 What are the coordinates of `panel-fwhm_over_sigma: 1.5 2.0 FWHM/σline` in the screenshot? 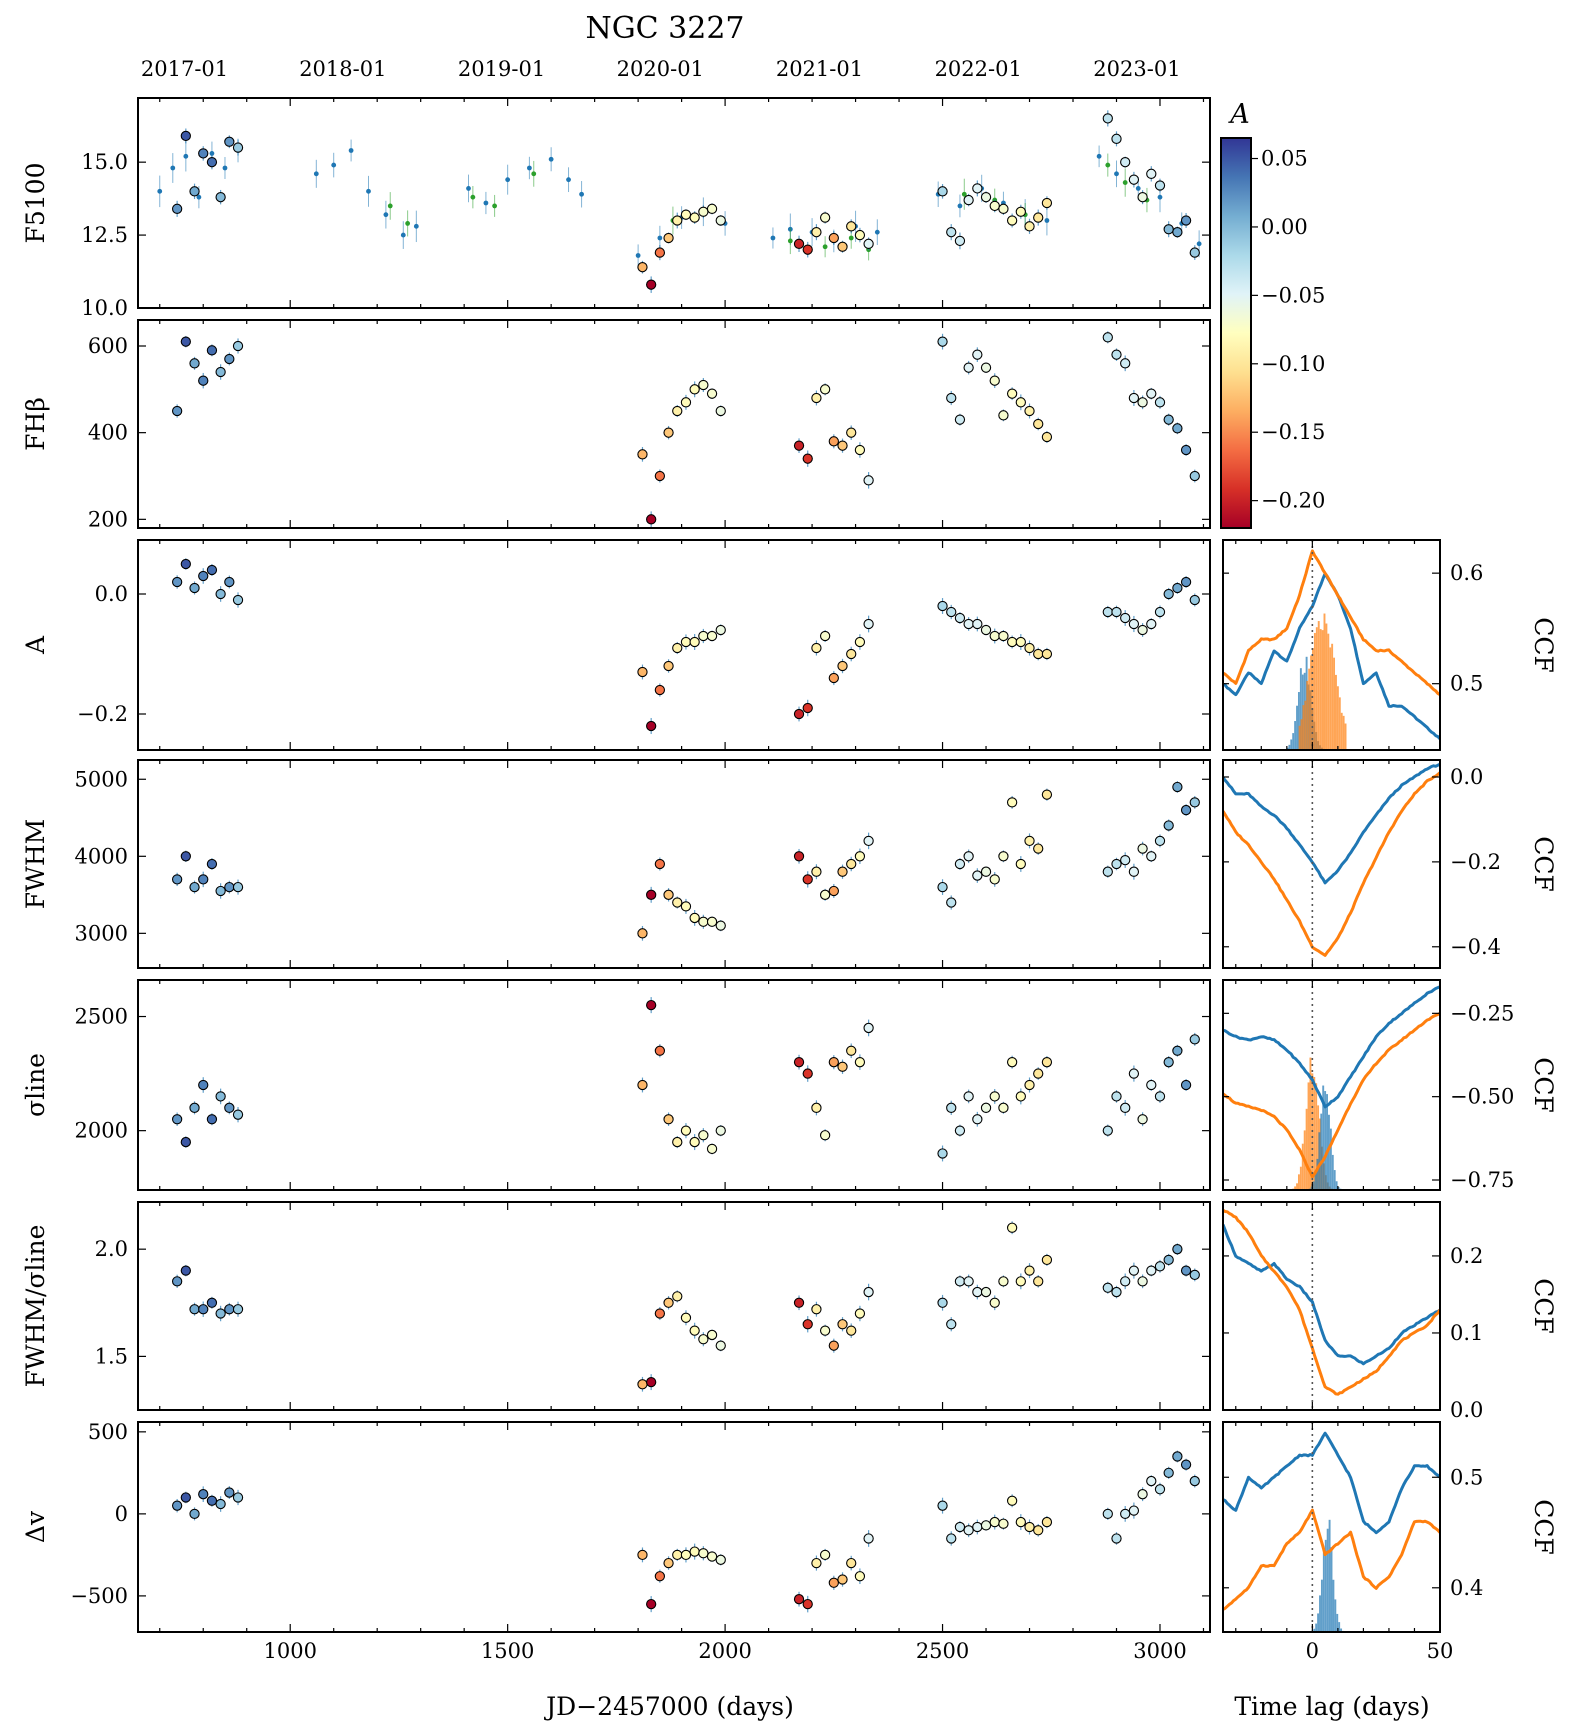 It's located at (616, 1306).